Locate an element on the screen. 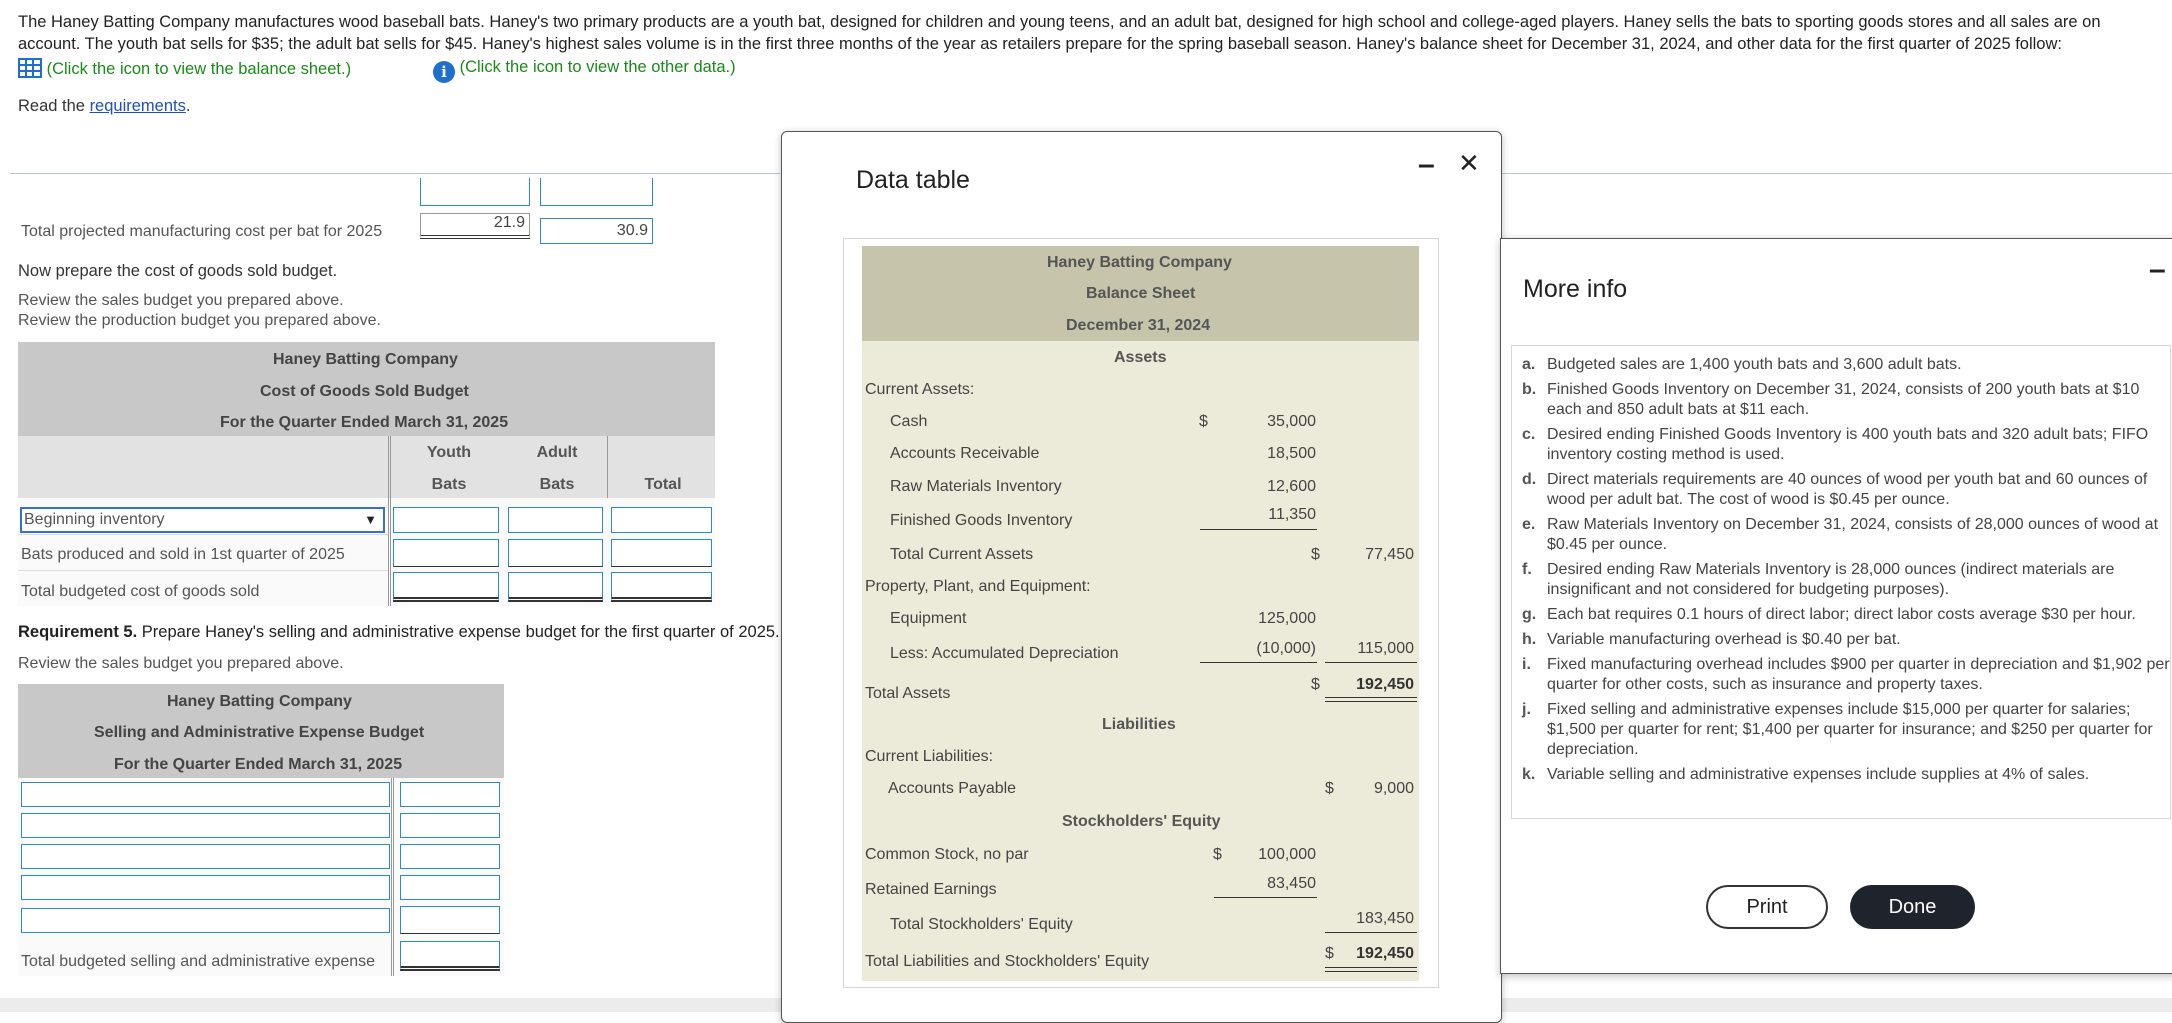 This screenshot has width=2172, height=1023. more-info-item-letter: d. is located at coordinates (1529, 479).